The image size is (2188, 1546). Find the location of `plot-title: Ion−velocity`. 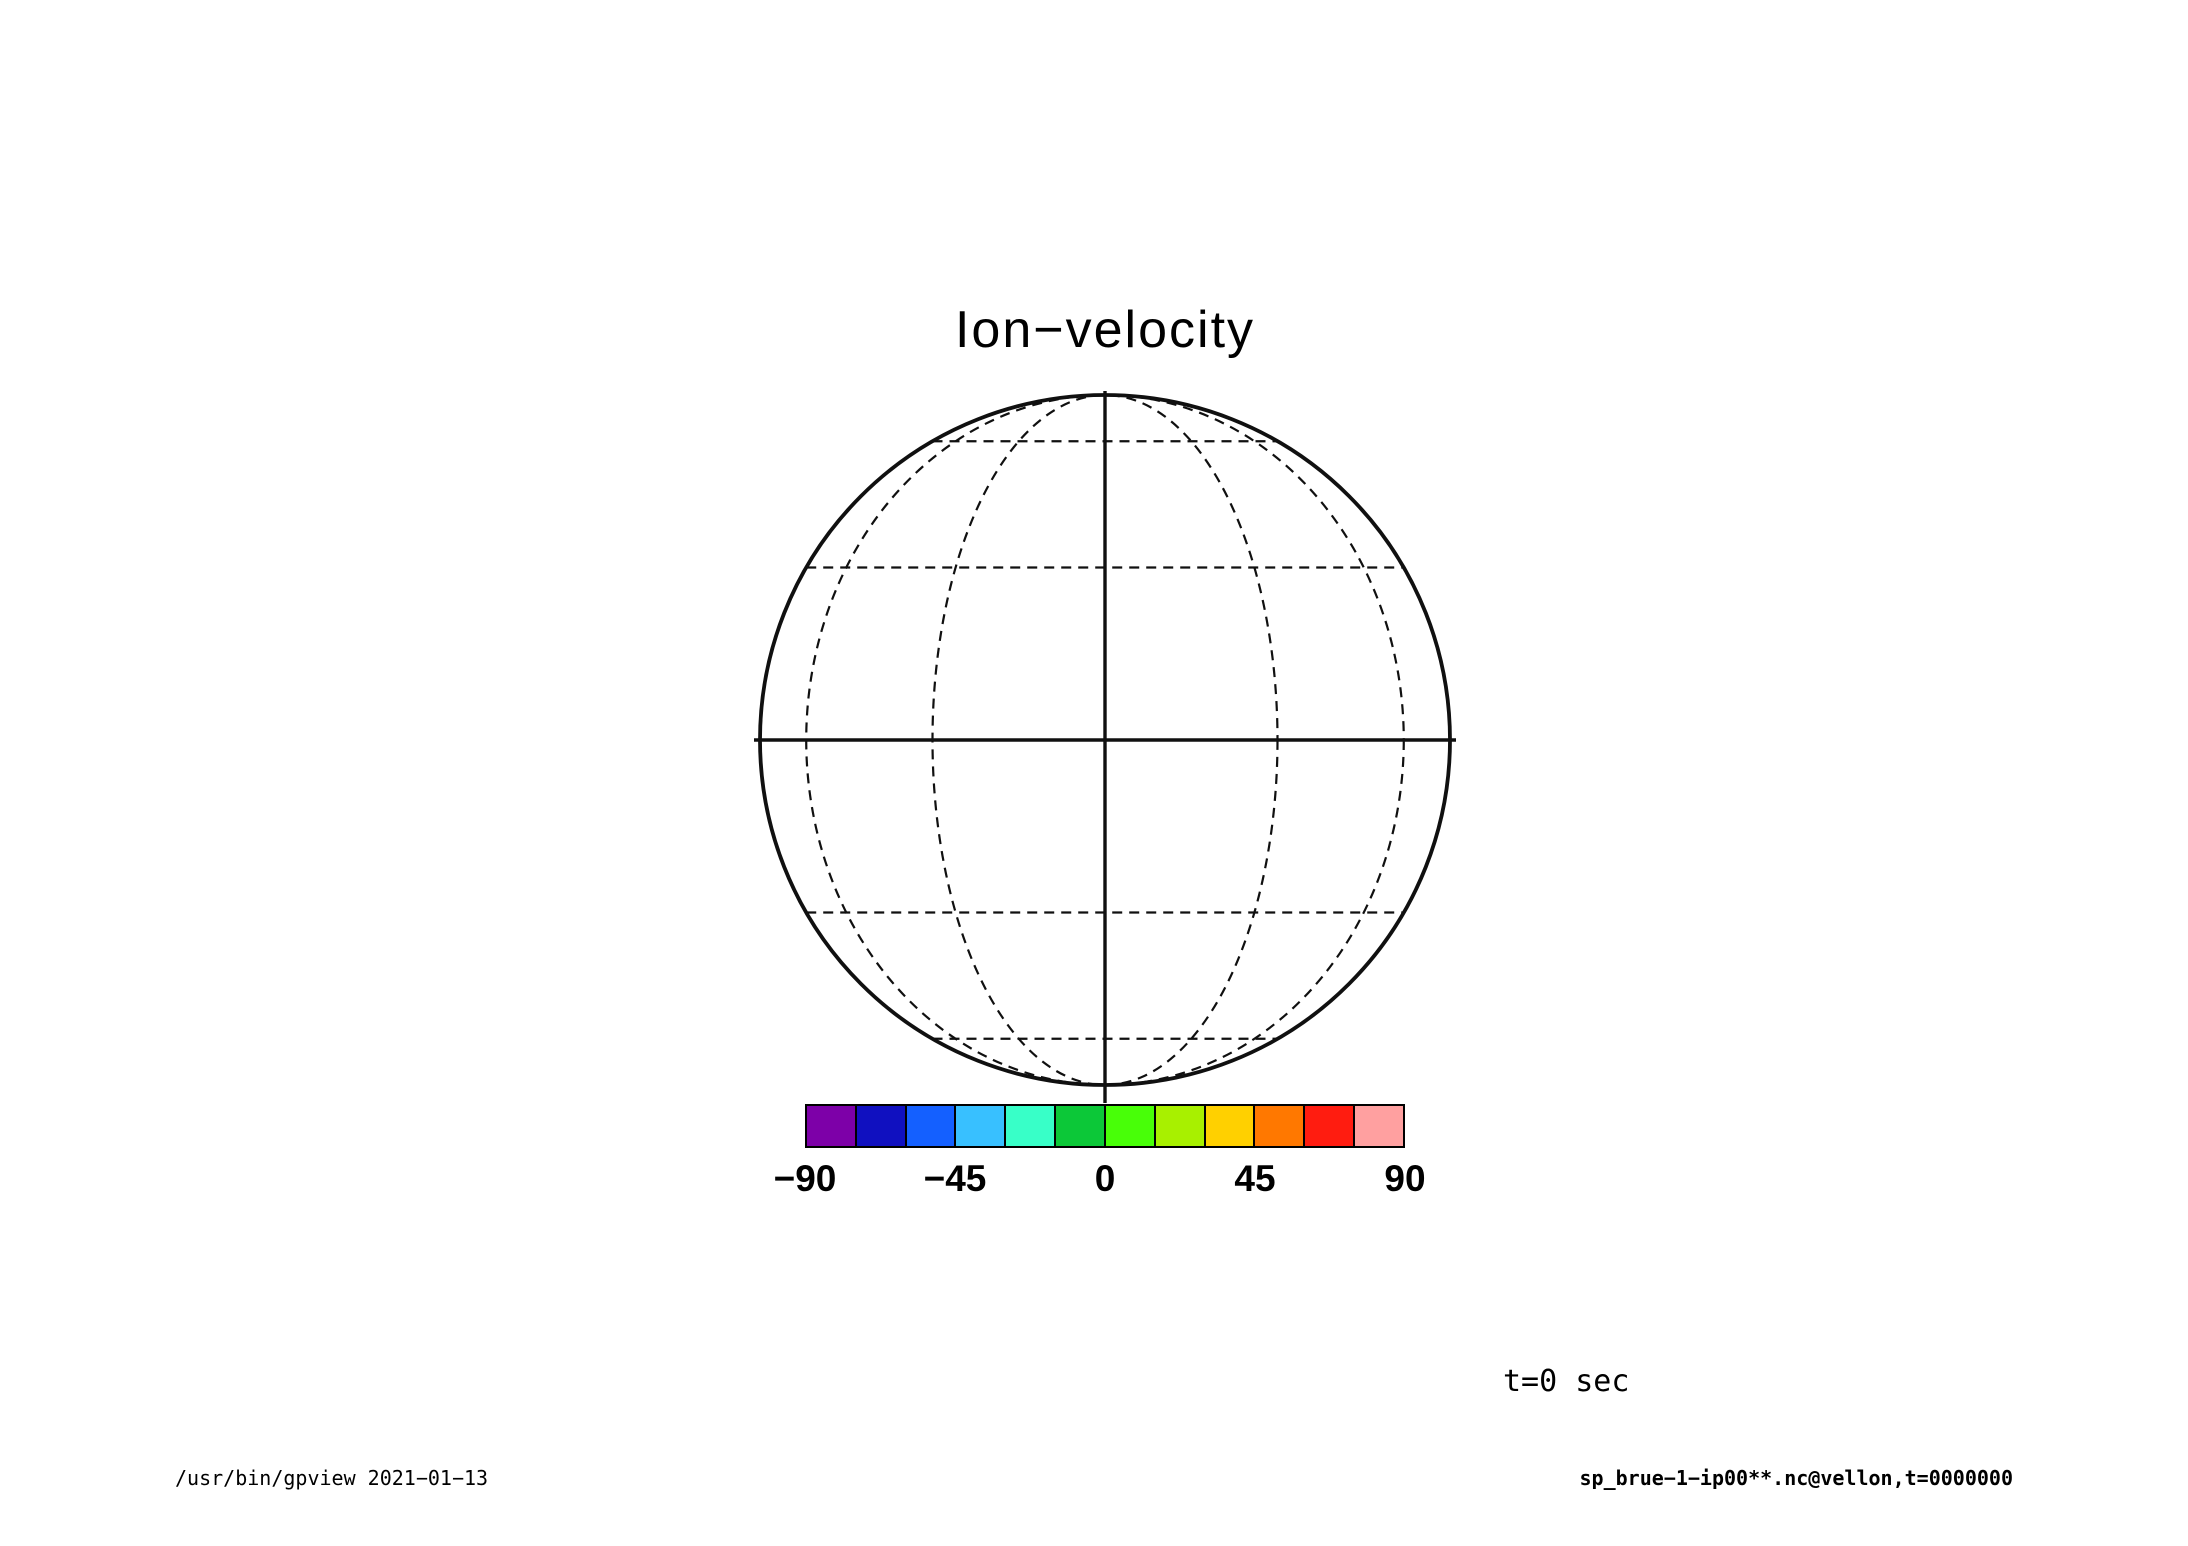

plot-title: Ion−velocity is located at coordinates (1105, 330).